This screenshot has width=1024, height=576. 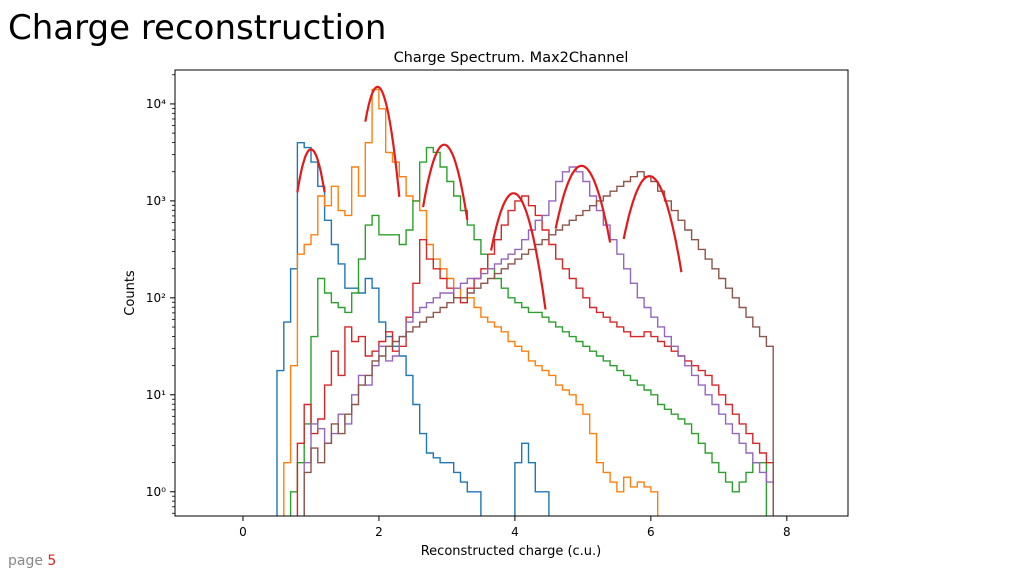 I want to click on y-tick-label: 10³, so click(x=156, y=201).